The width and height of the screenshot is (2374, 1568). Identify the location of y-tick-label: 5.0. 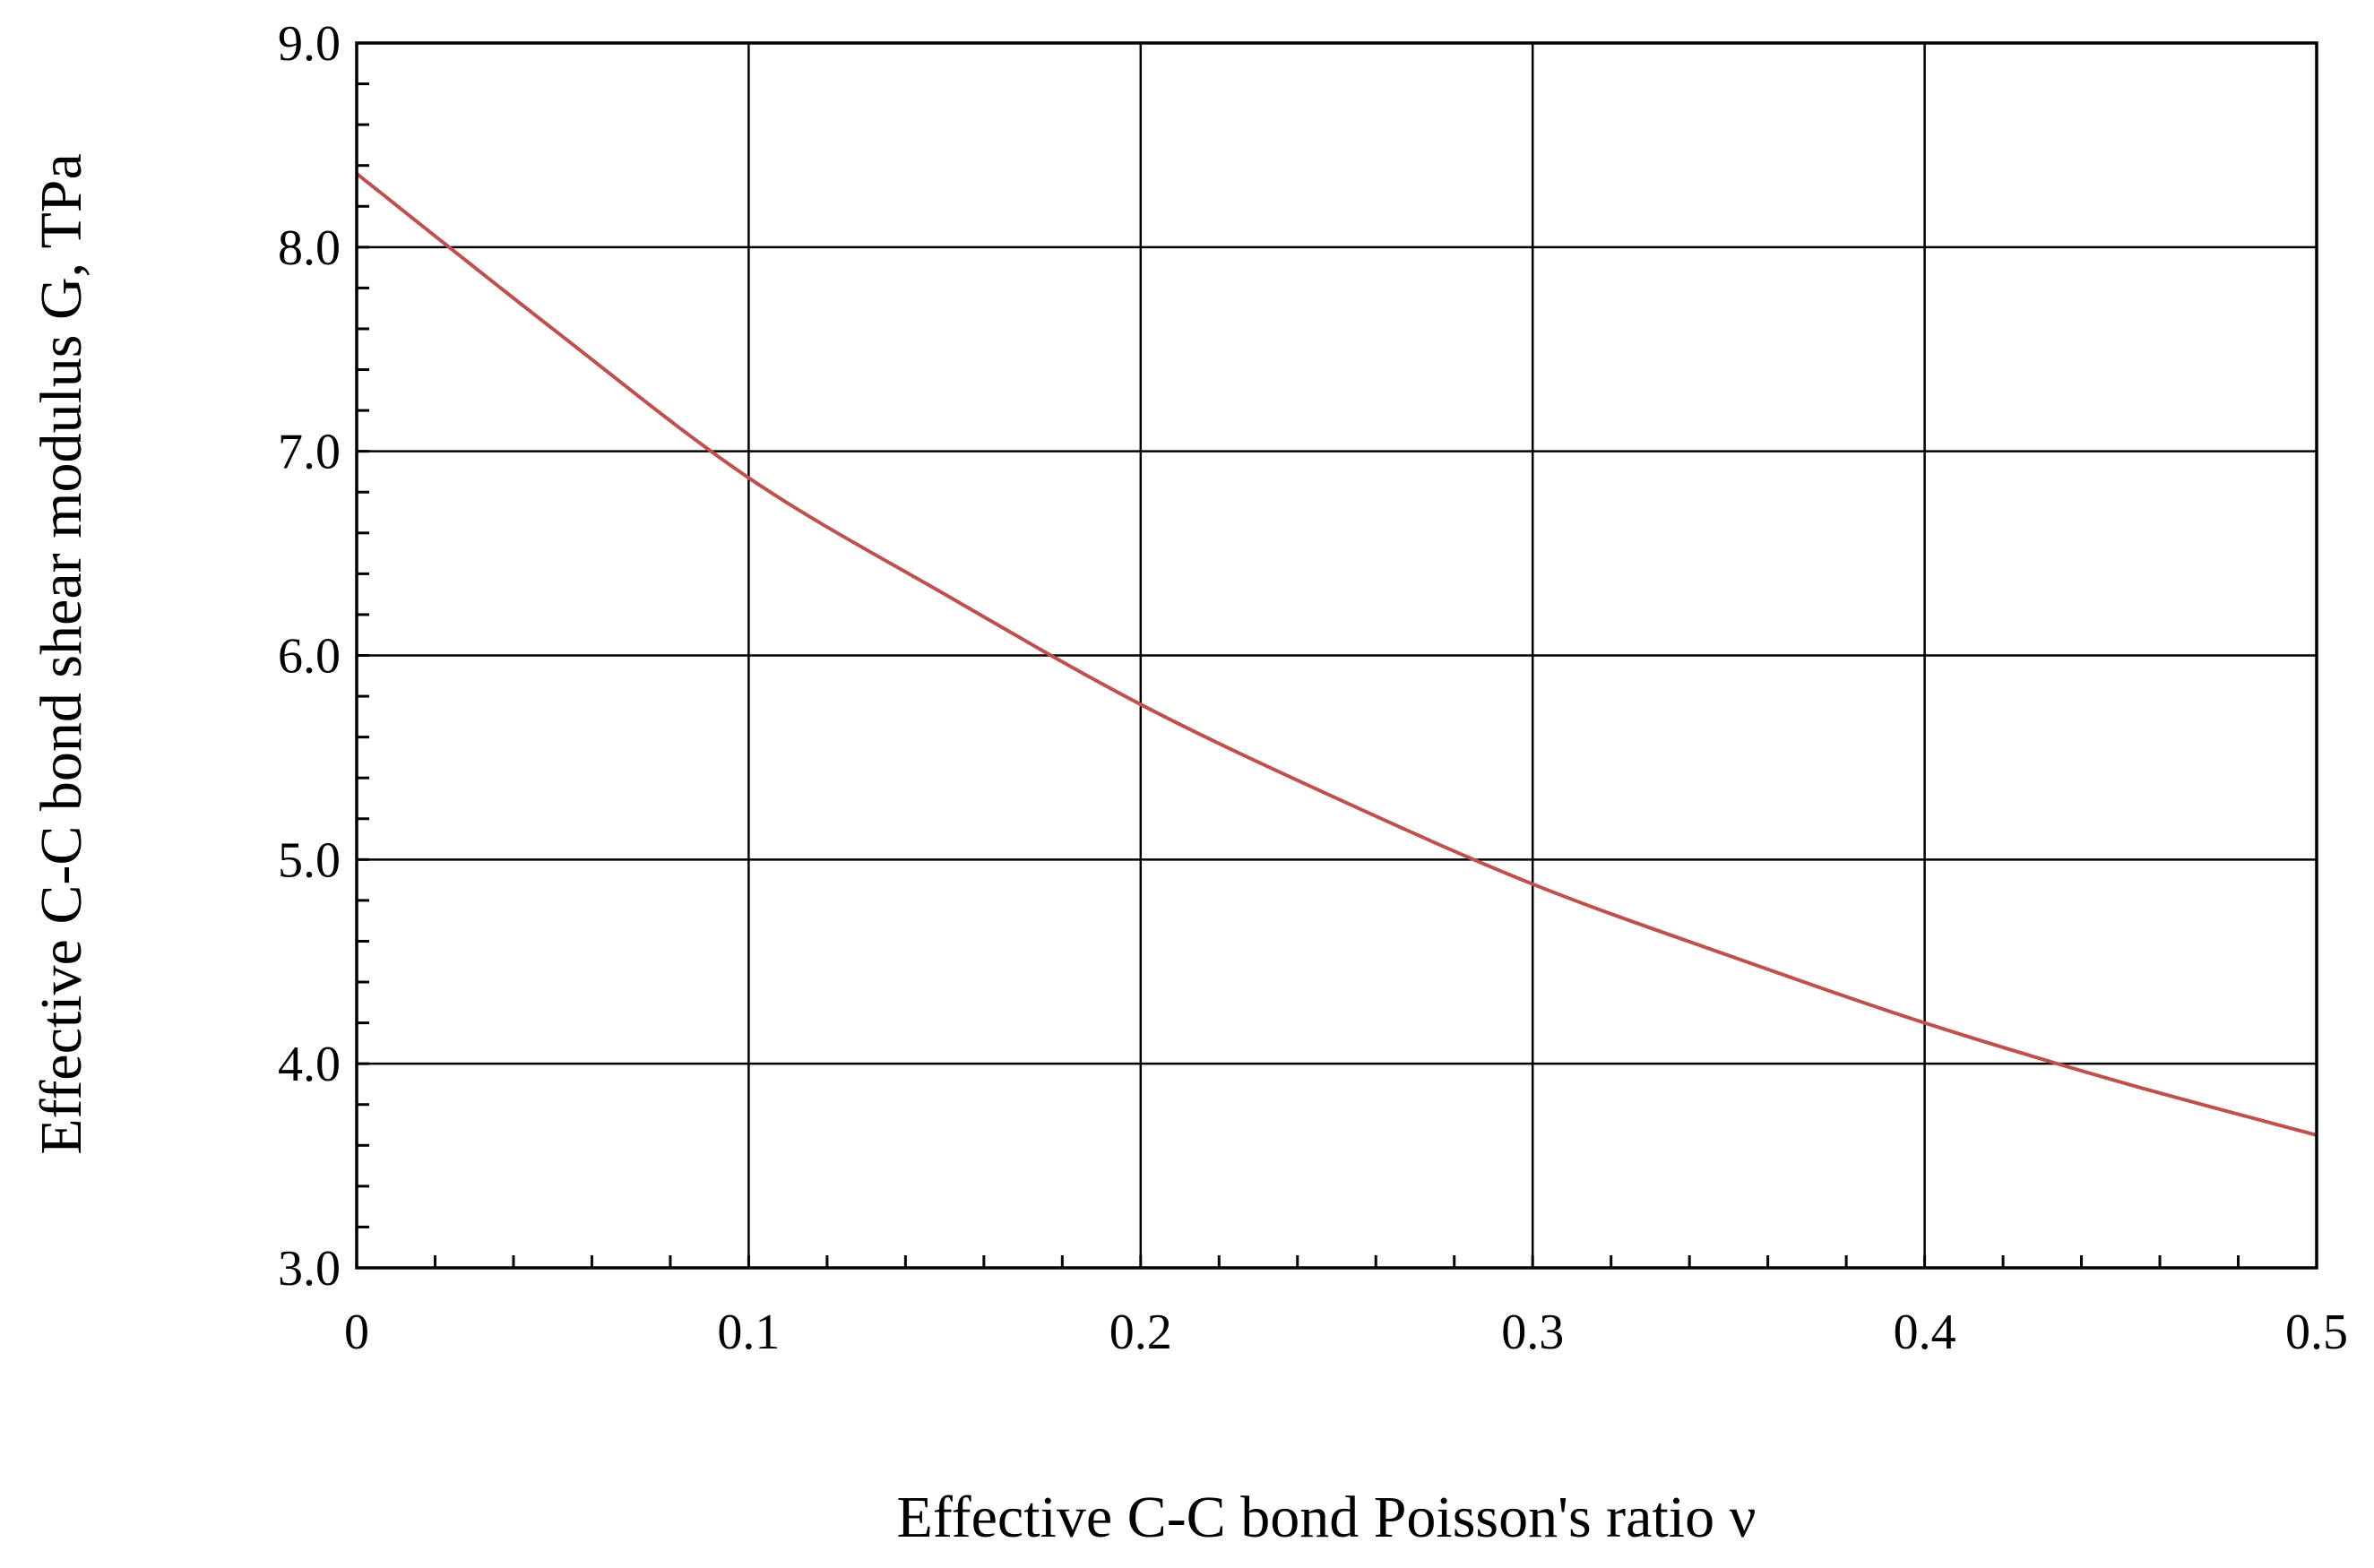
(310, 860).